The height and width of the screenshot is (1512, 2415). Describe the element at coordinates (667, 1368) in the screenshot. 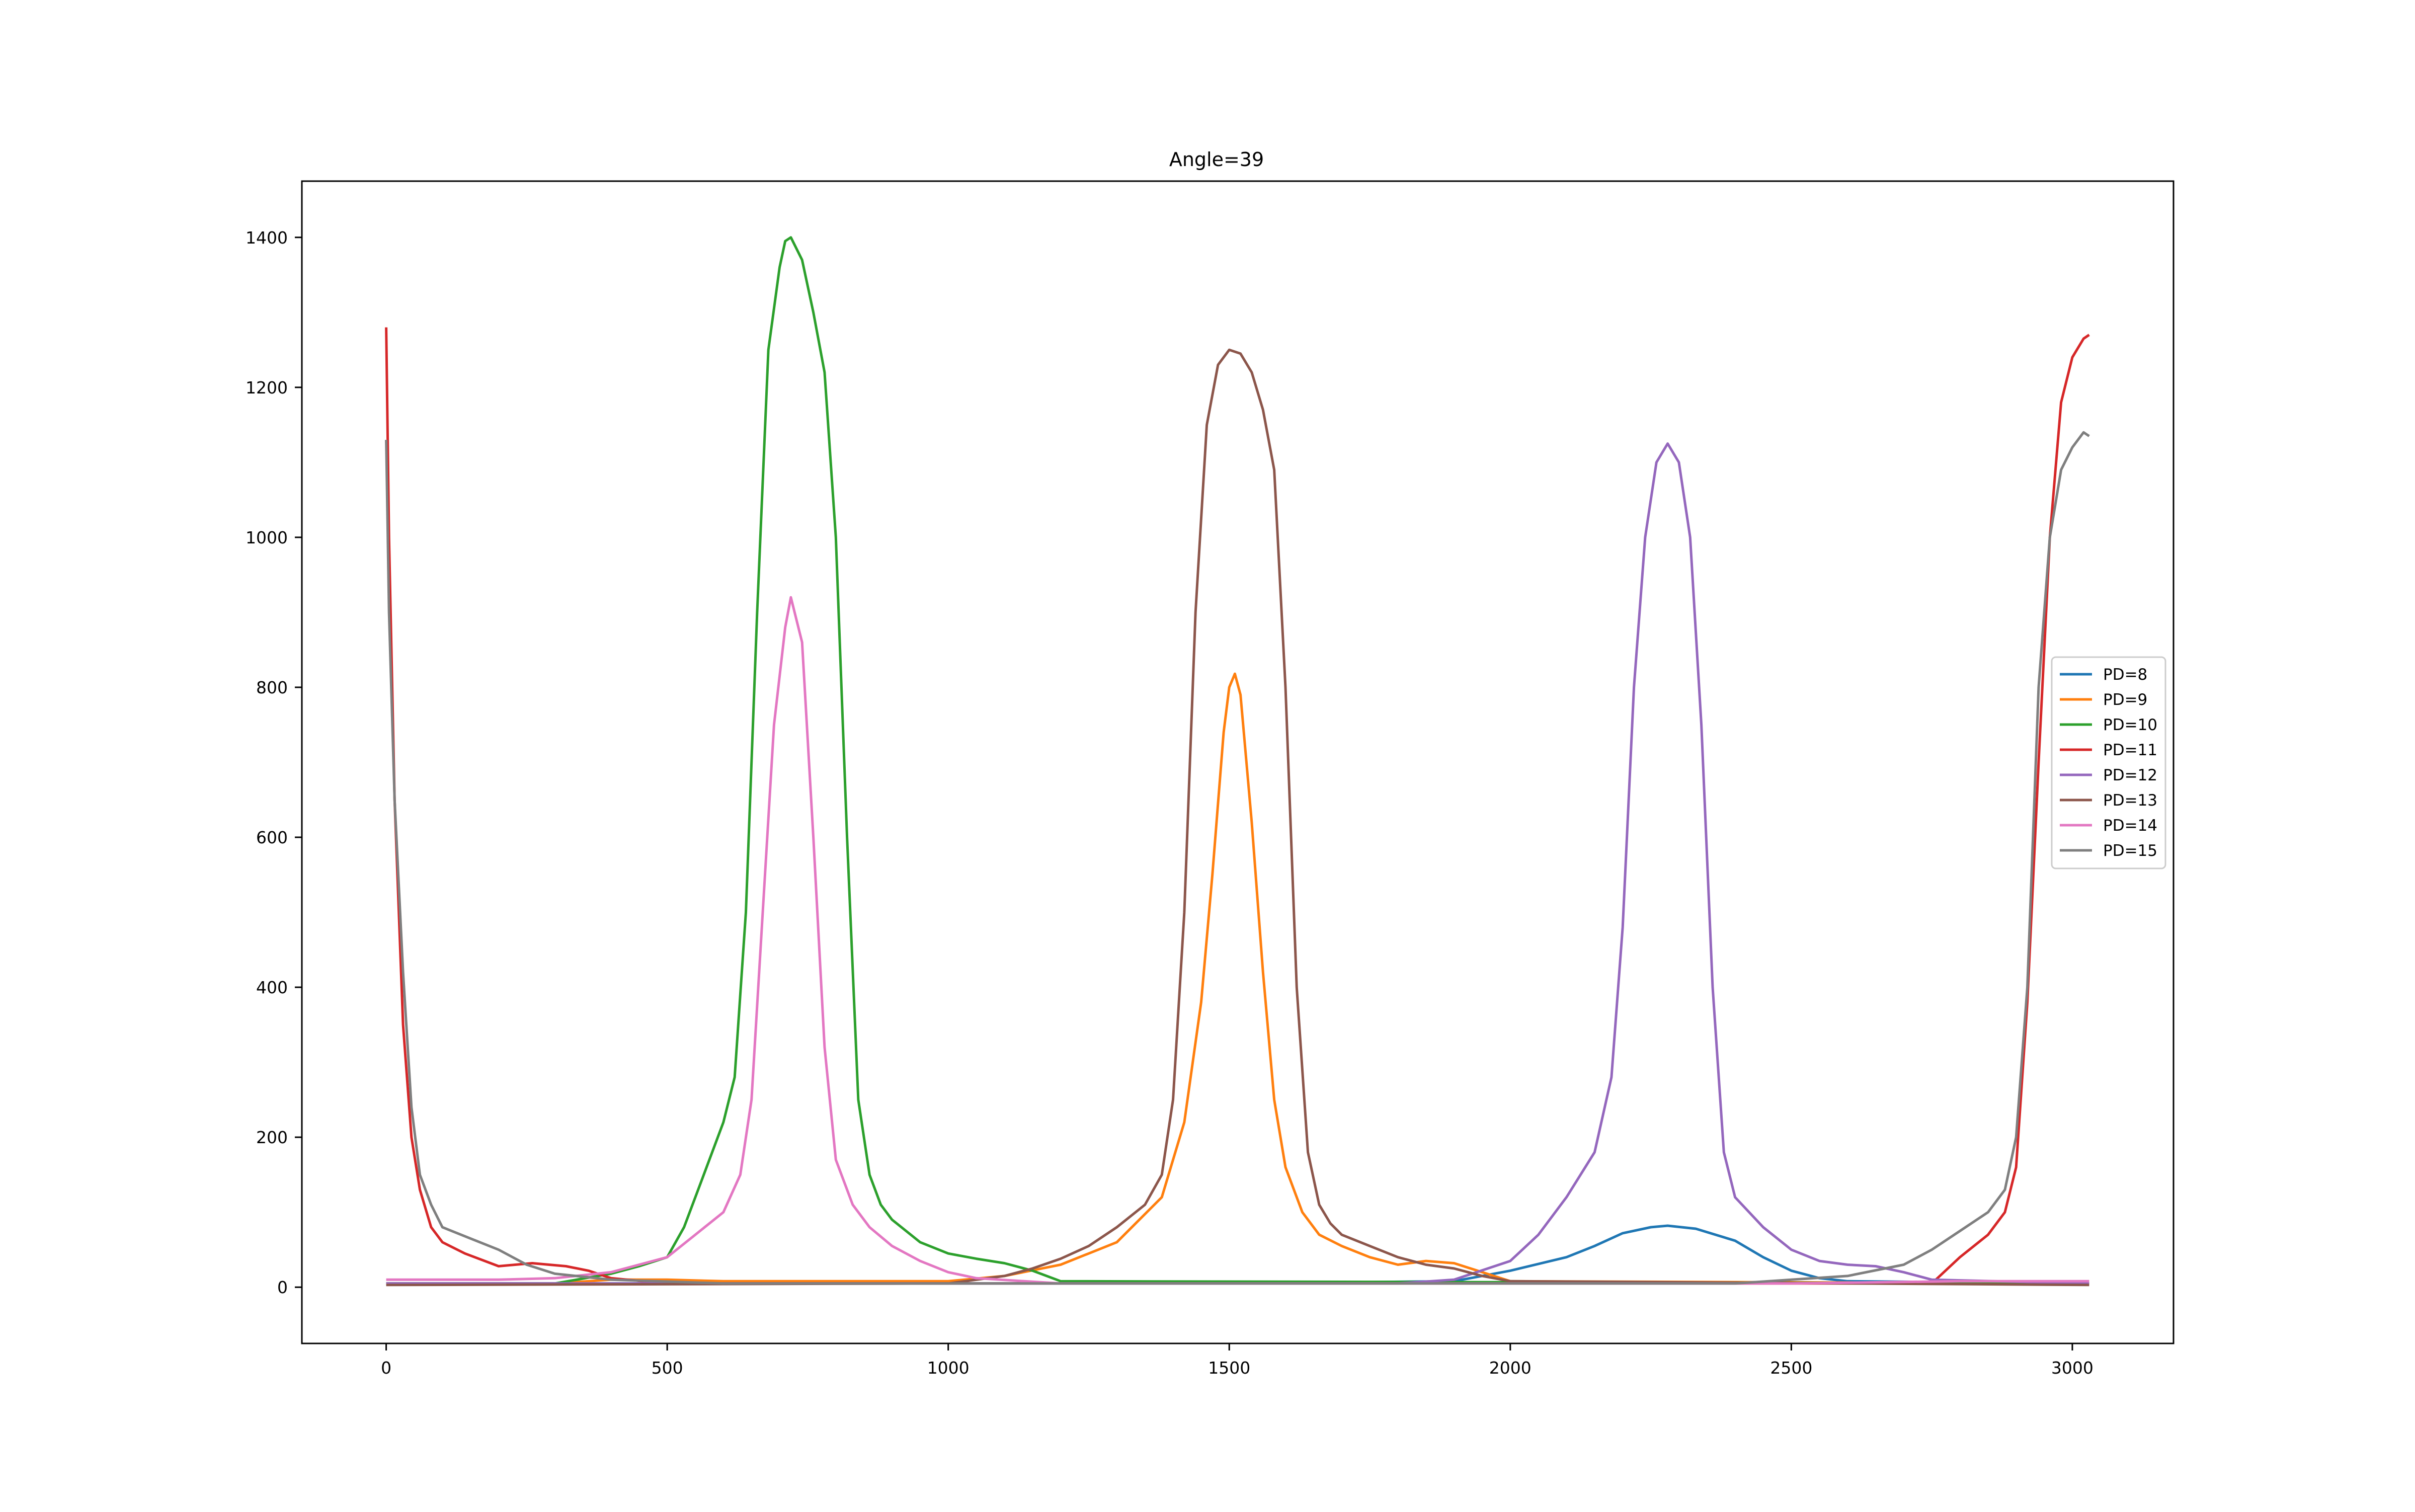

I see `x-tick-label: 500` at that location.